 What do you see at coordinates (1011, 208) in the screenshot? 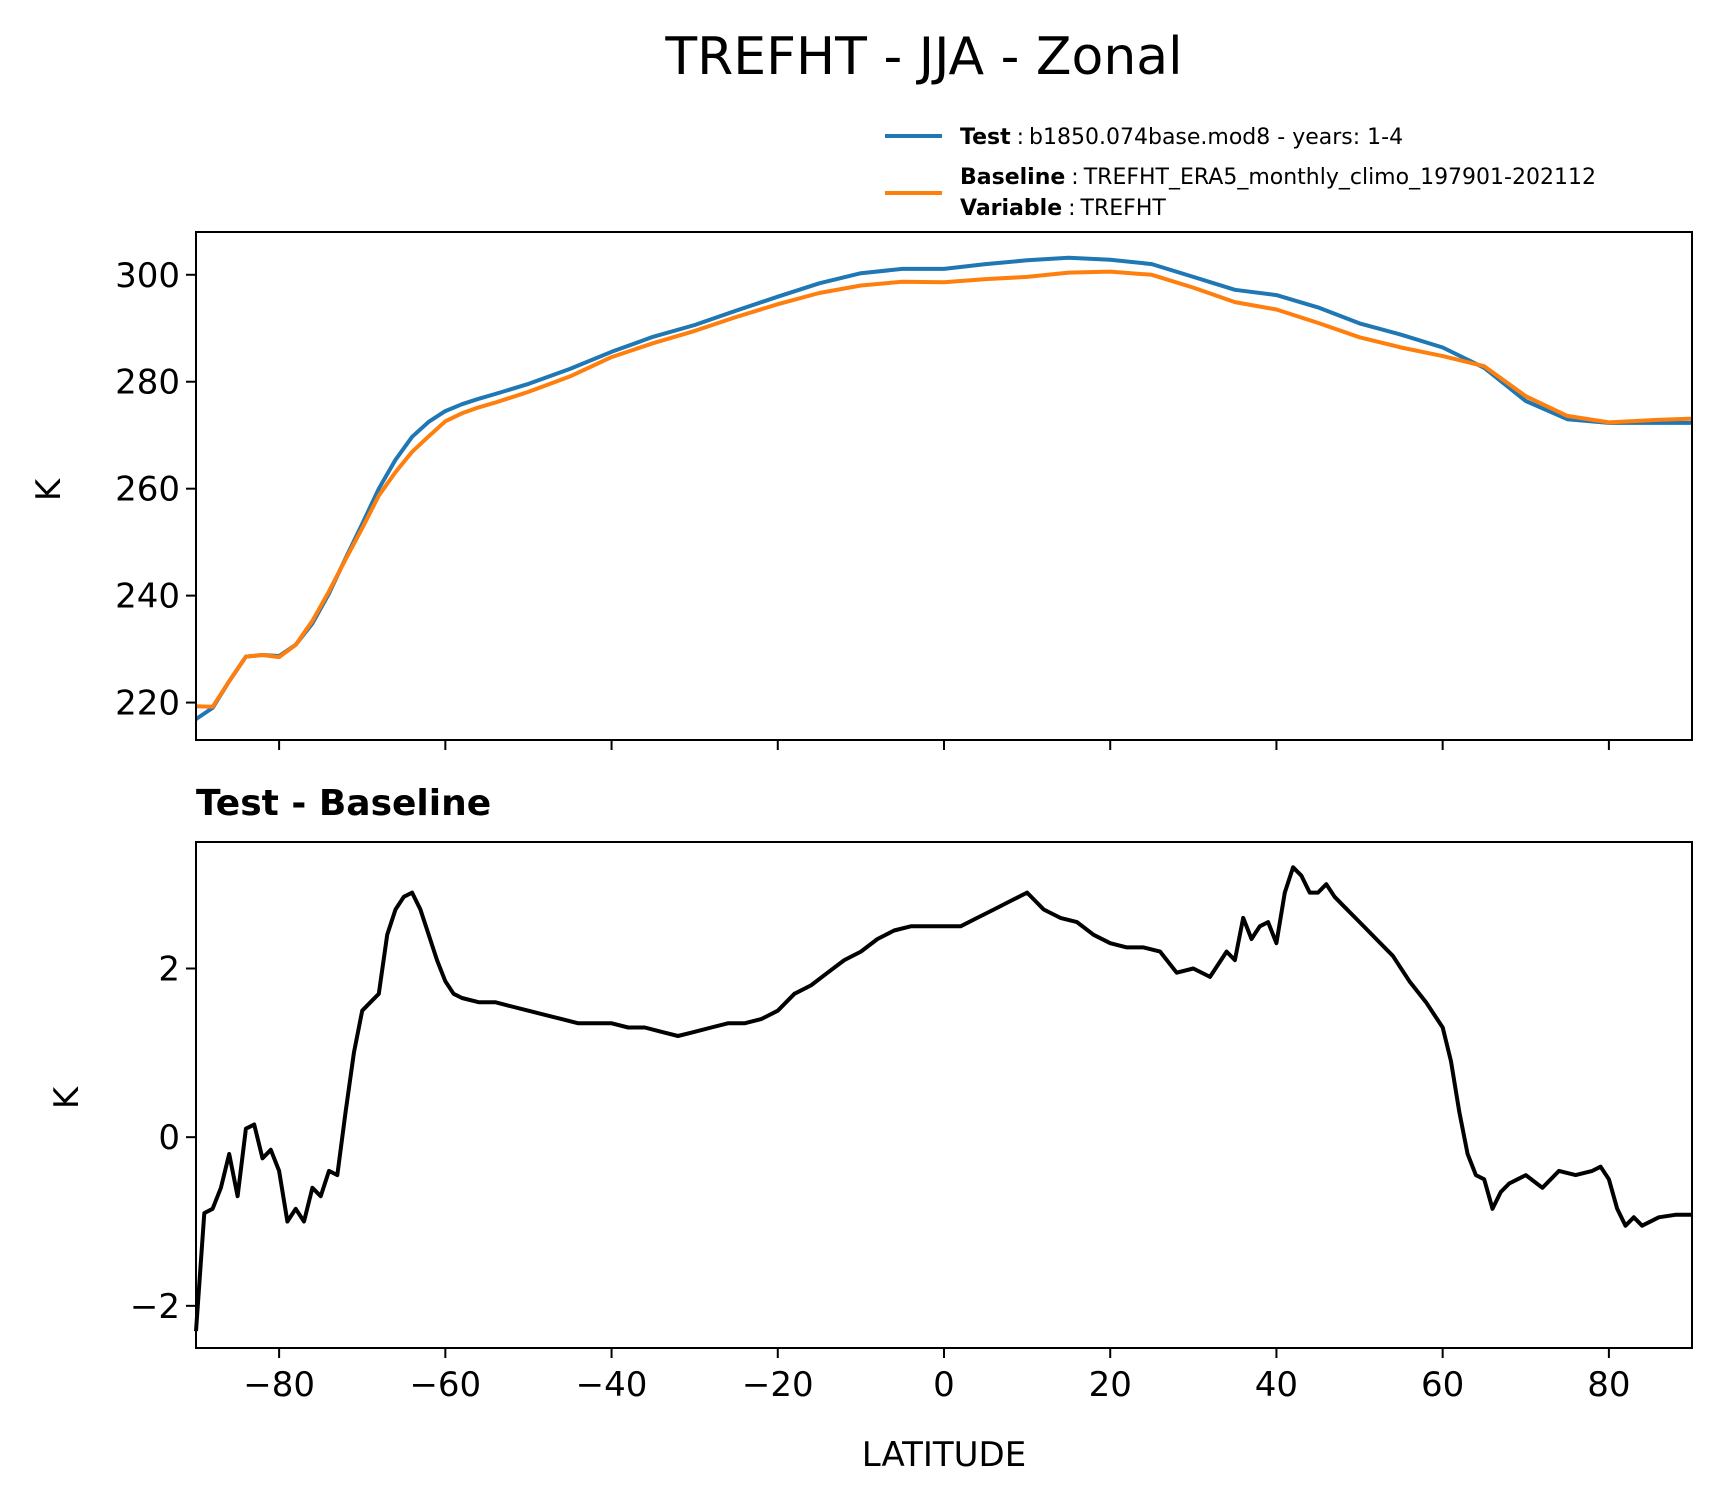
I see `legend-key-variable: Variable` at bounding box center [1011, 208].